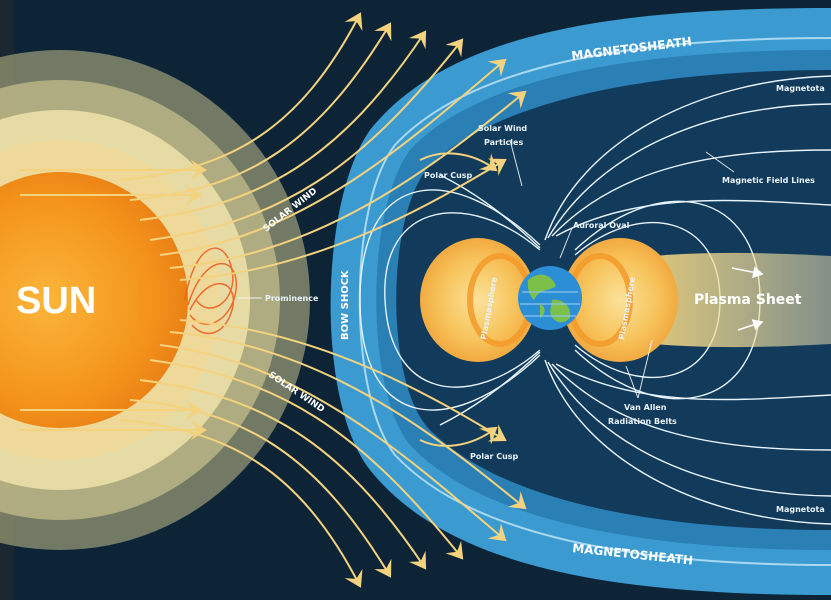 The height and width of the screenshot is (600, 831). I want to click on van-allen-label-2: Radiation Belts, so click(642, 421).